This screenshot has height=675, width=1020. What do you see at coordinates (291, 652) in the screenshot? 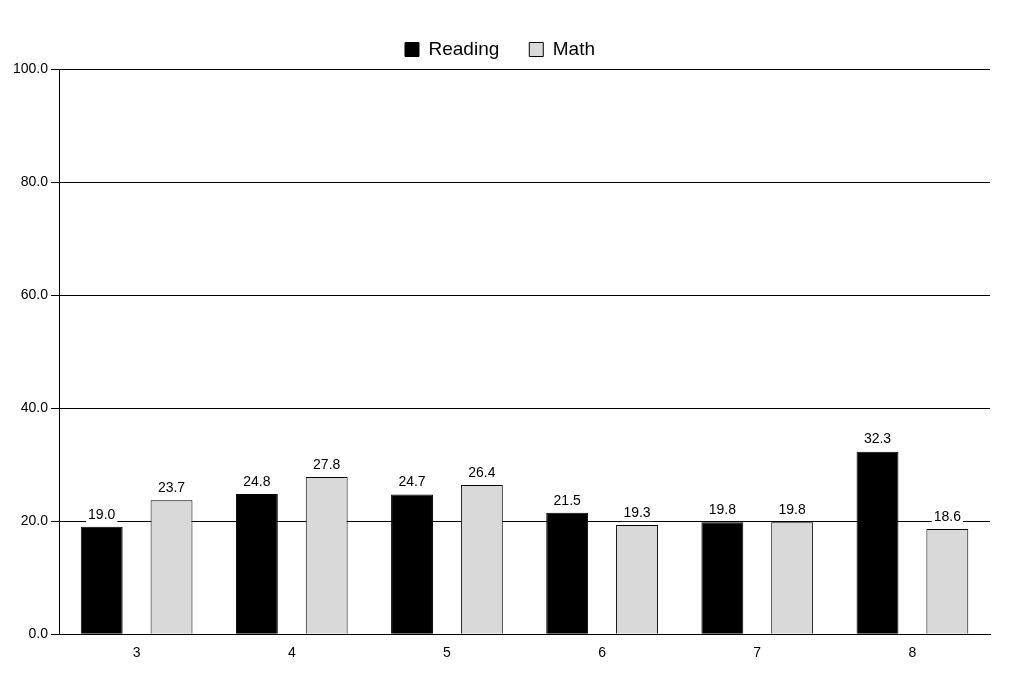
I see `x-tick-label: 4` at bounding box center [291, 652].